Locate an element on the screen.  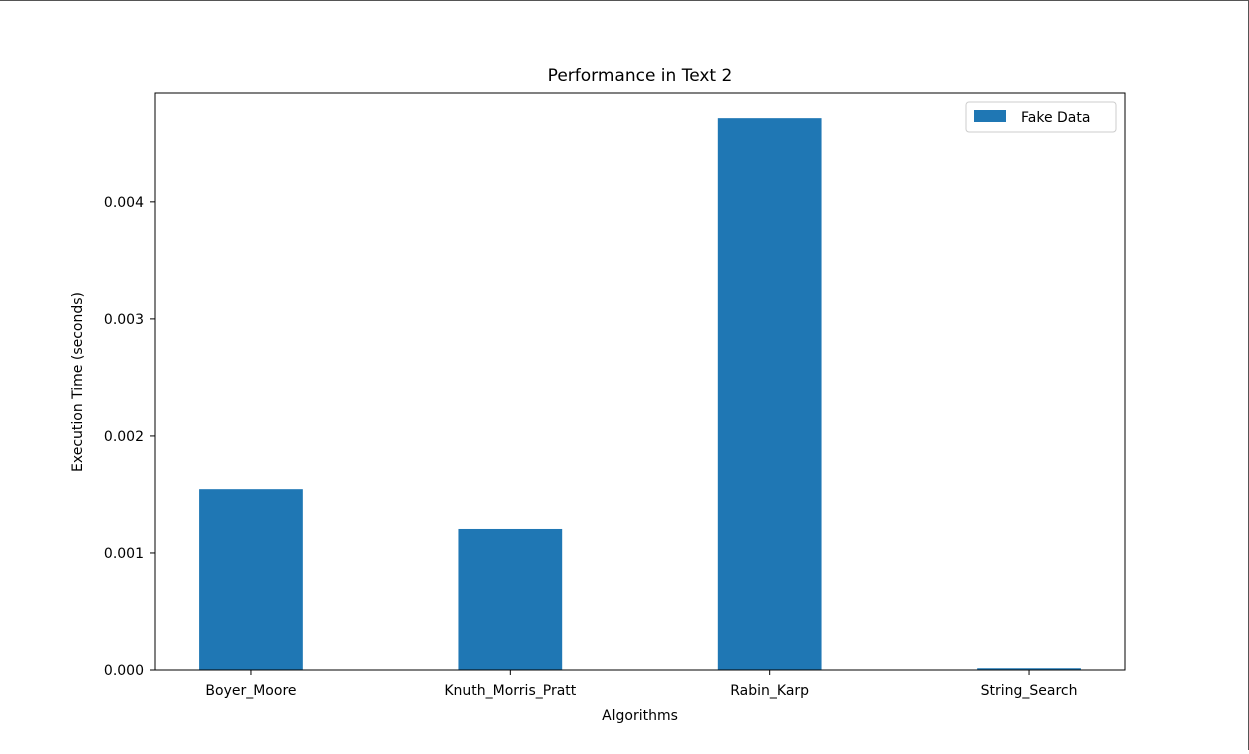
y-tick-label-0: 0.000 is located at coordinates (124, 671).